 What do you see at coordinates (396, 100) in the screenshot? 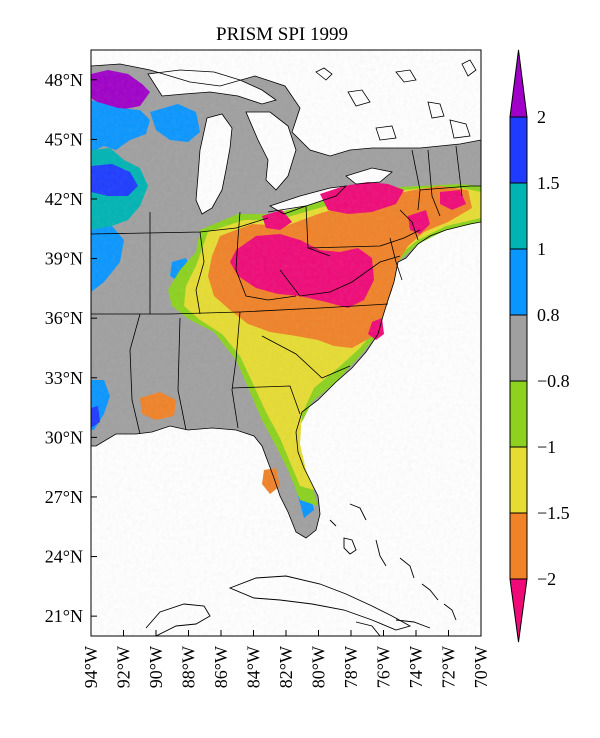
I see `canadian-lake-outlines` at bounding box center [396, 100].